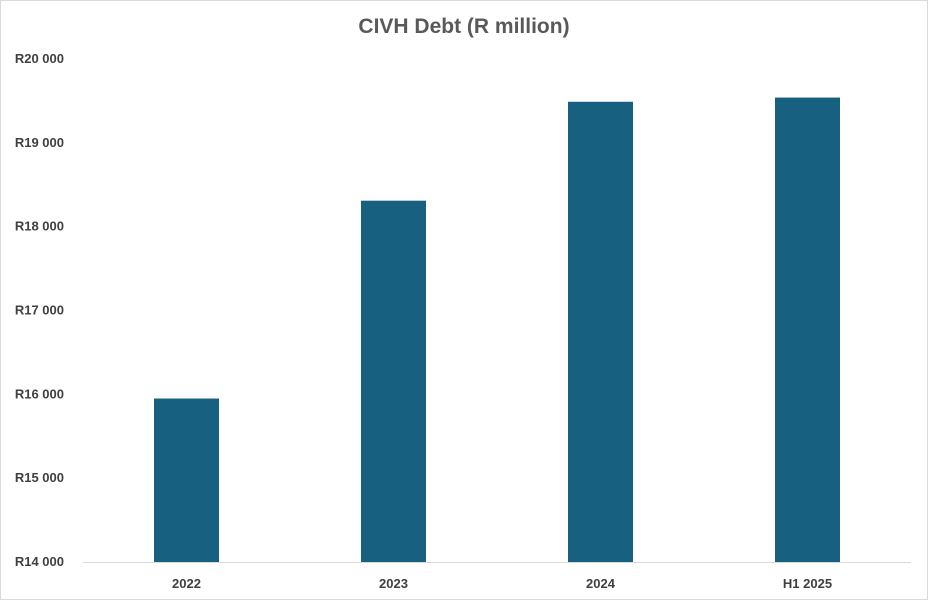  Describe the element at coordinates (393, 381) in the screenshot. I see `bar-2023` at that location.